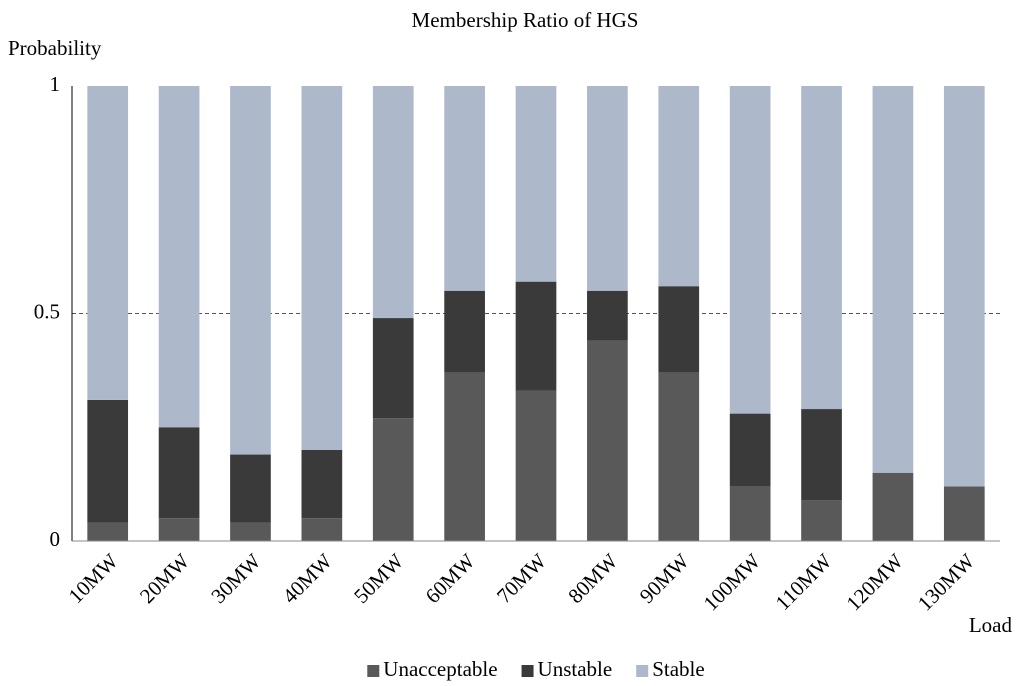 The height and width of the screenshot is (686, 1017). What do you see at coordinates (732, 582) in the screenshot?
I see `x-tick-label: 100MW` at bounding box center [732, 582].